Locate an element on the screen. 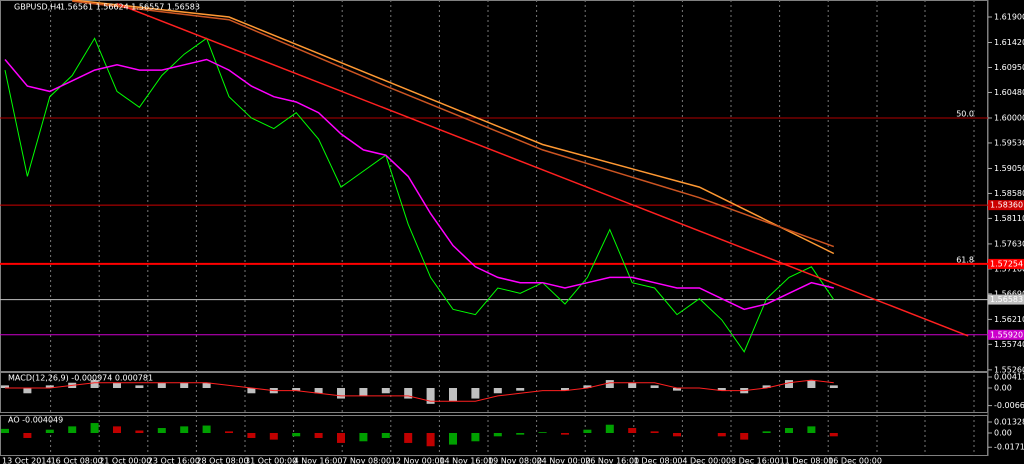 This screenshot has height=464, width=1024. x-tick-label: 21 Oct 00:00 is located at coordinates (125, 460).